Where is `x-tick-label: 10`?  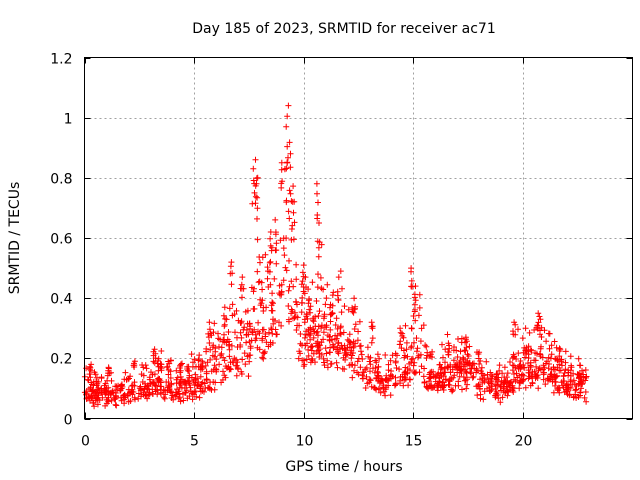
x-tick-label: 10 is located at coordinates (305, 442).